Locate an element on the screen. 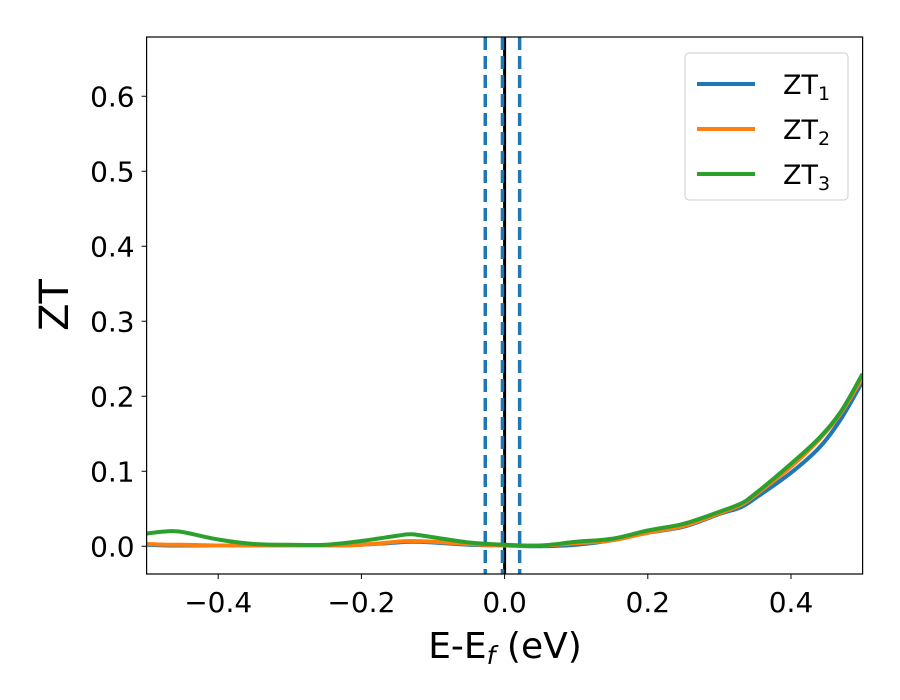  legend-box is located at coordinates (766, 126).